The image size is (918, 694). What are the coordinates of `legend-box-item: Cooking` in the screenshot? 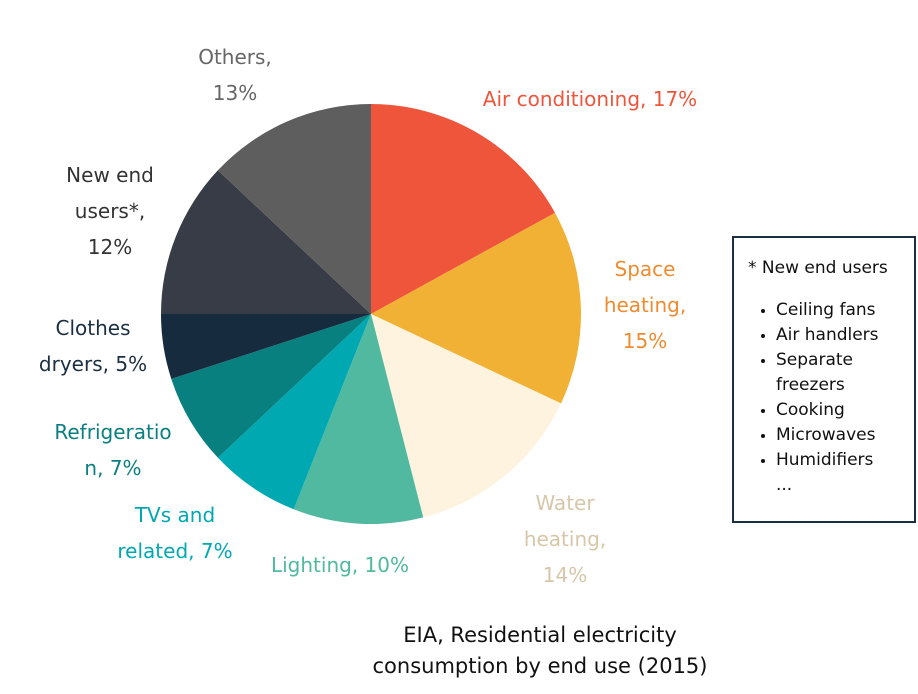 It's located at (845, 410).